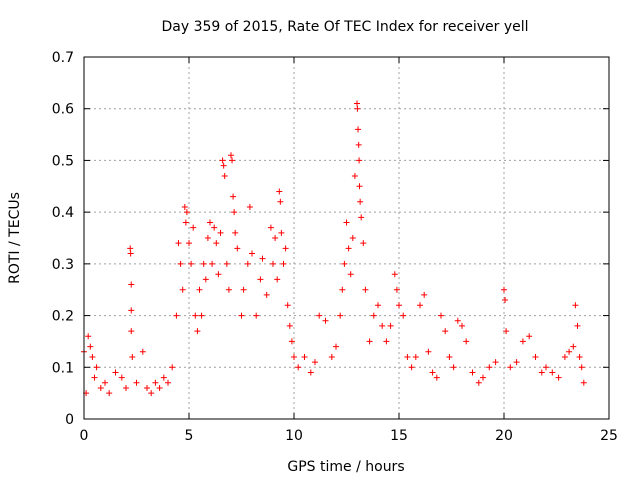 The width and height of the screenshot is (640, 480). Describe the element at coordinates (63, 161) in the screenshot. I see `y-tick-label: 0.5` at that location.